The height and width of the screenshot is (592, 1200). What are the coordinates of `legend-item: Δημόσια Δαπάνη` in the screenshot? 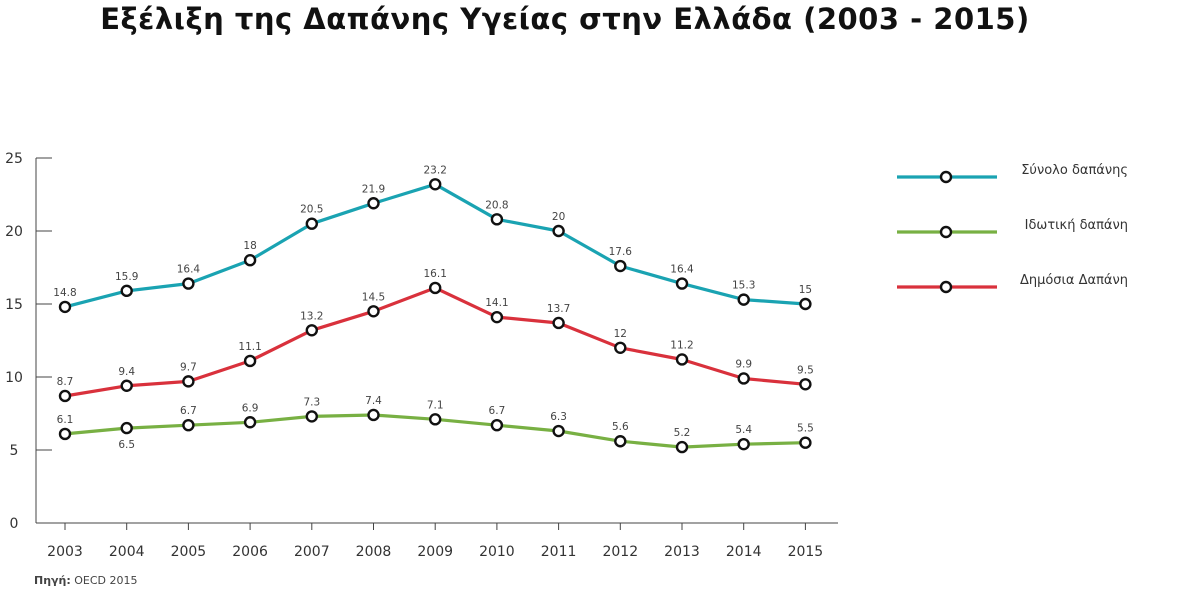 It's located at (1012, 283).